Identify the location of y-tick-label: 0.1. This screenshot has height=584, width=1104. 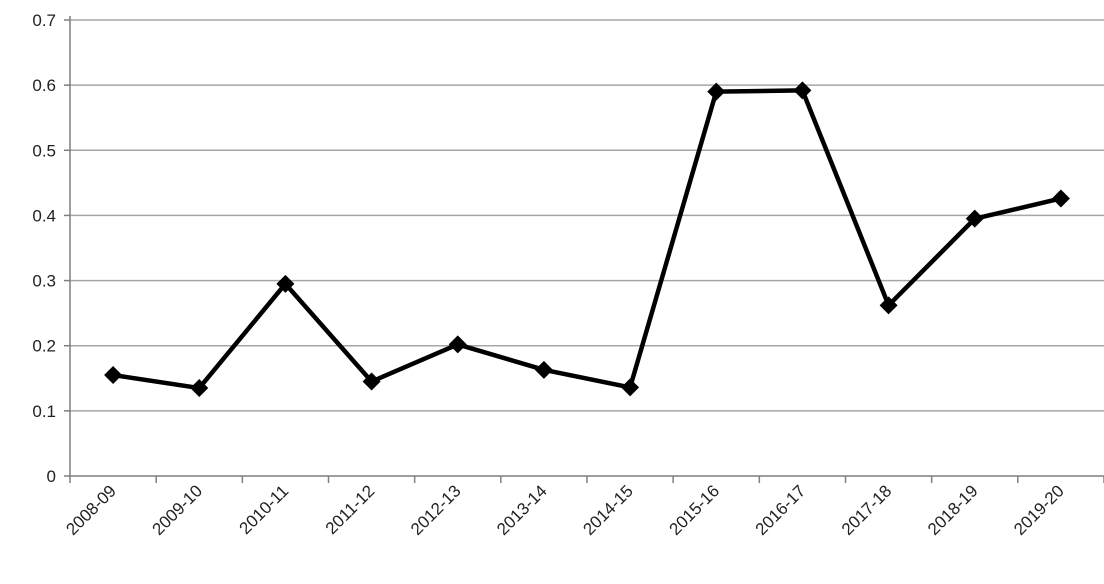
(44, 411).